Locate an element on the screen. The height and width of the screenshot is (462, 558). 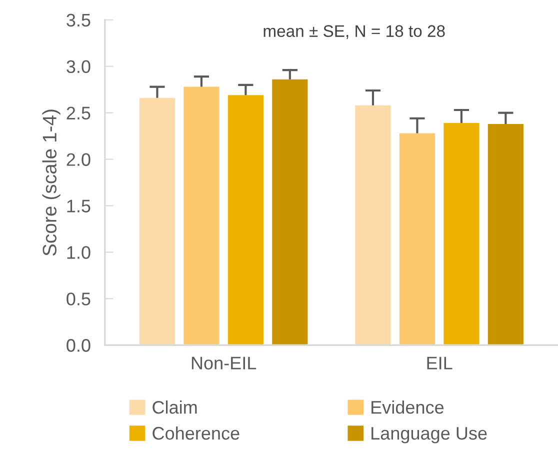
chart-title: mean ± SE, N = 18 to 28 is located at coordinates (354, 32).